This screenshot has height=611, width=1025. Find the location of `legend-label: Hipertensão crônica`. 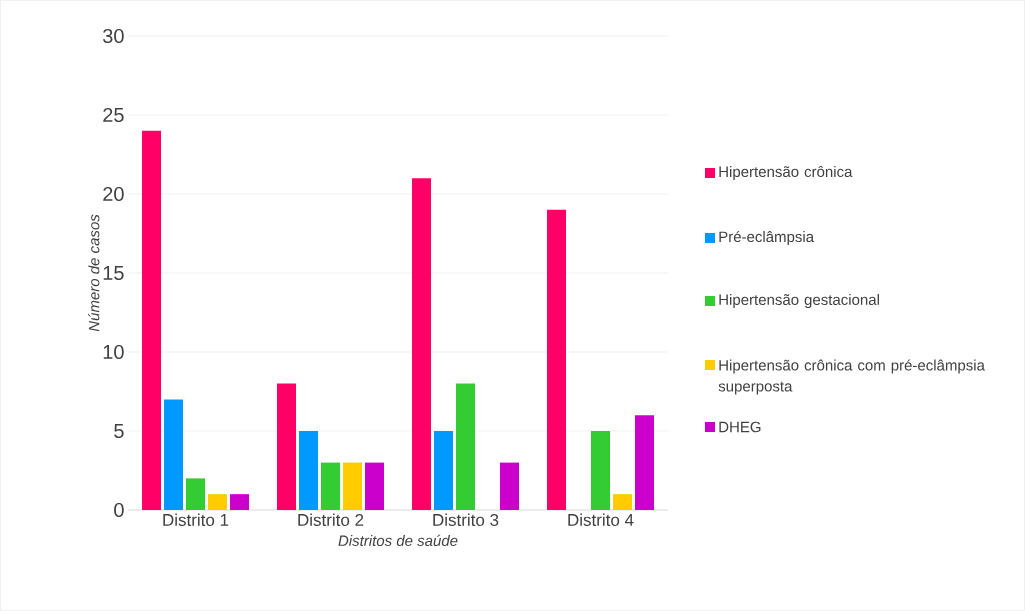

legend-label: Hipertensão crônica is located at coordinates (786, 172).